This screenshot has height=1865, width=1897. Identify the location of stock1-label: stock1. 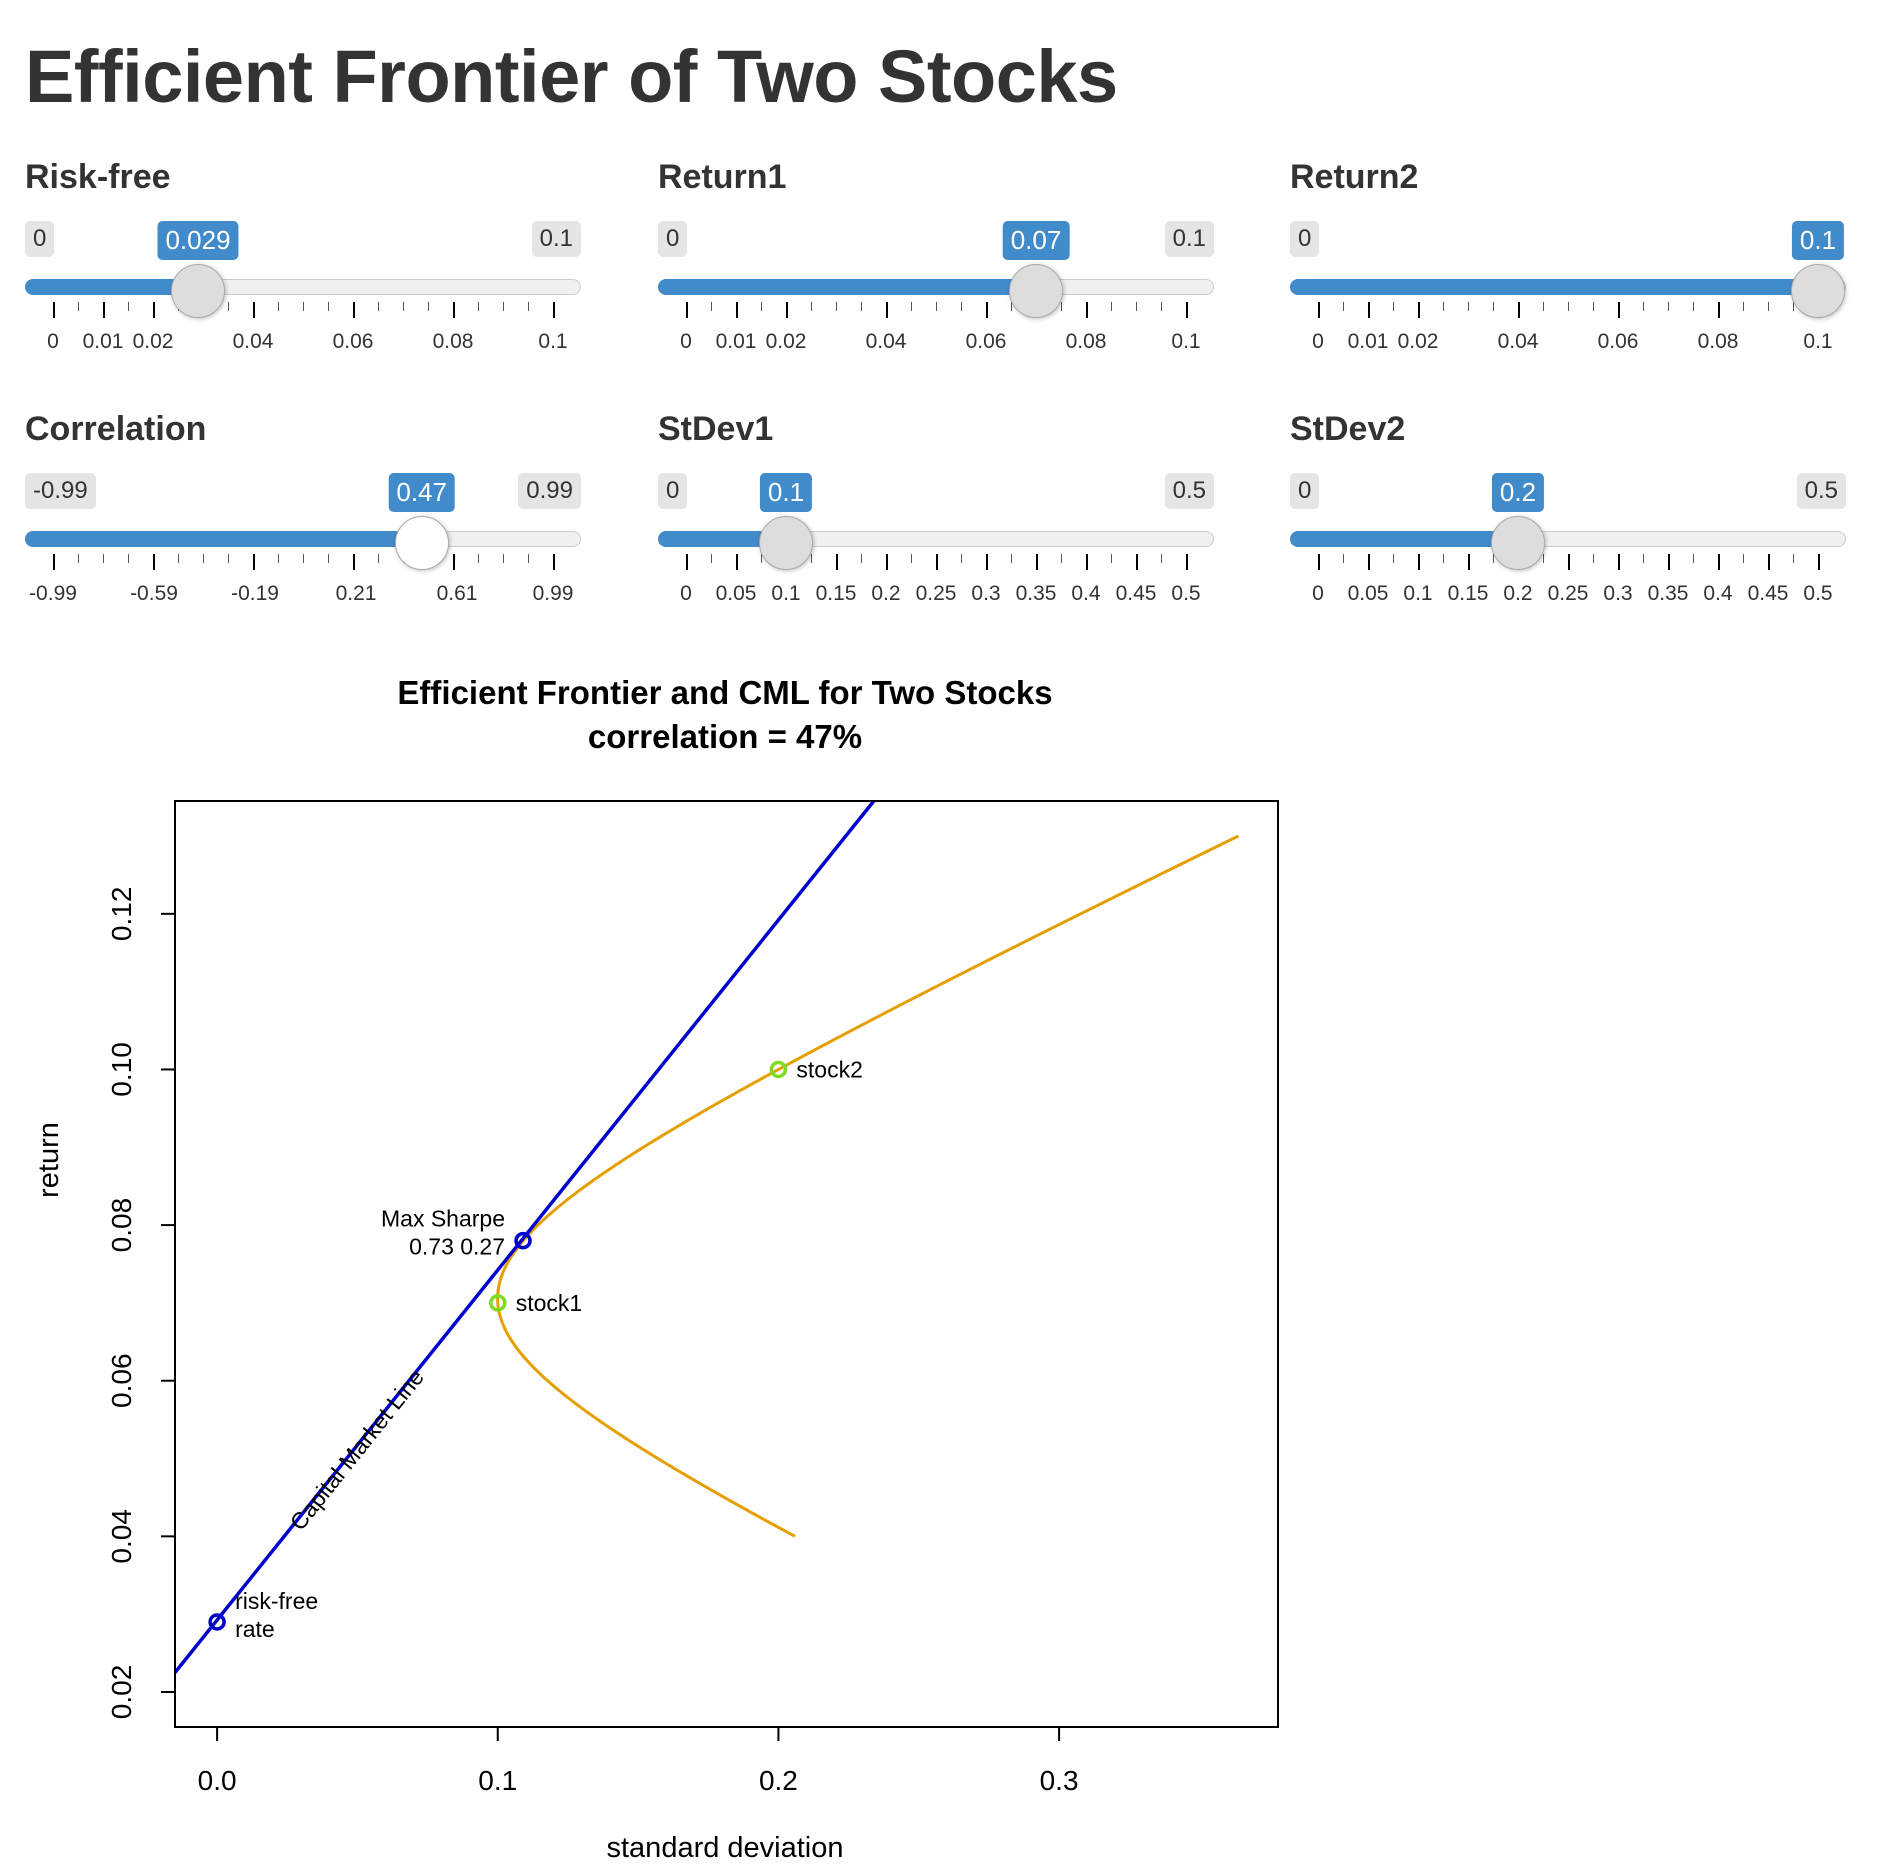
(549, 1303).